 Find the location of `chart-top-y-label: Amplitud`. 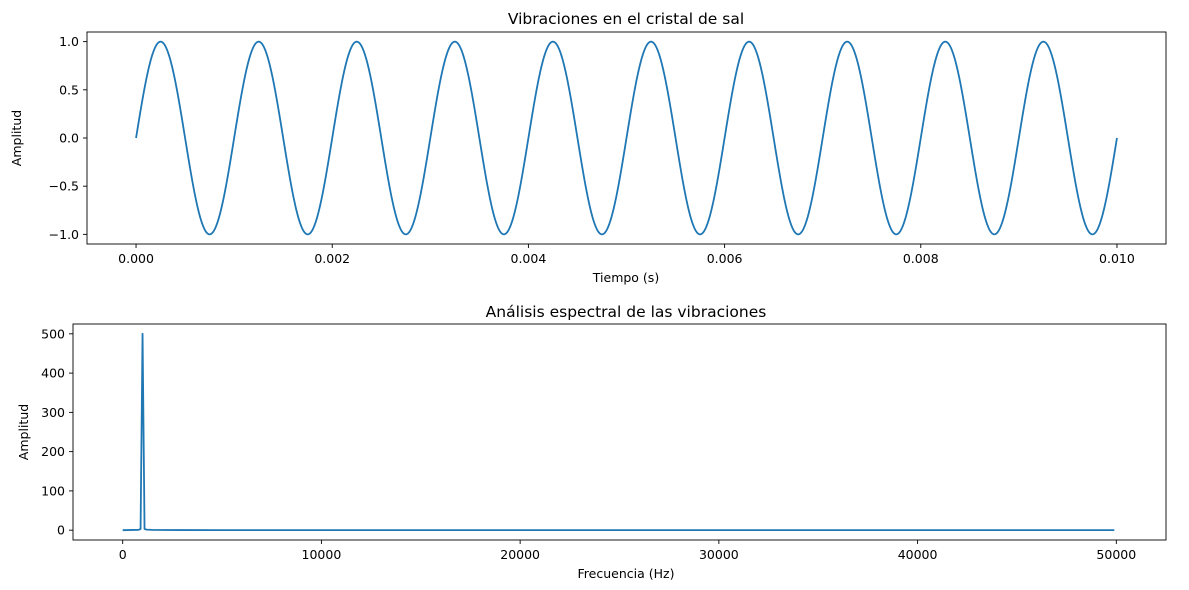

chart-top-y-label: Amplitud is located at coordinates (16, 138).